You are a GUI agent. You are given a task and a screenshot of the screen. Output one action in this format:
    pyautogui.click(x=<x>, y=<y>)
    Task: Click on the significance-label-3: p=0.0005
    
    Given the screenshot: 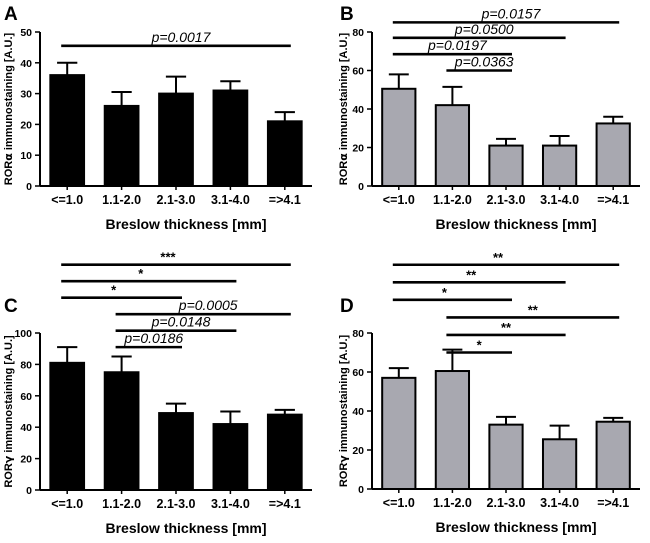 What is the action you would take?
    pyautogui.click(x=208, y=305)
    